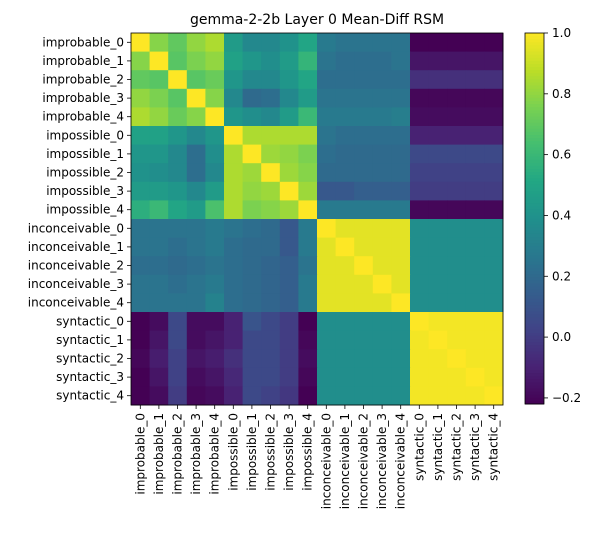 The width and height of the screenshot is (597, 537). What do you see at coordinates (83, 98) in the screenshot?
I see `row-label: improbable_3` at bounding box center [83, 98].